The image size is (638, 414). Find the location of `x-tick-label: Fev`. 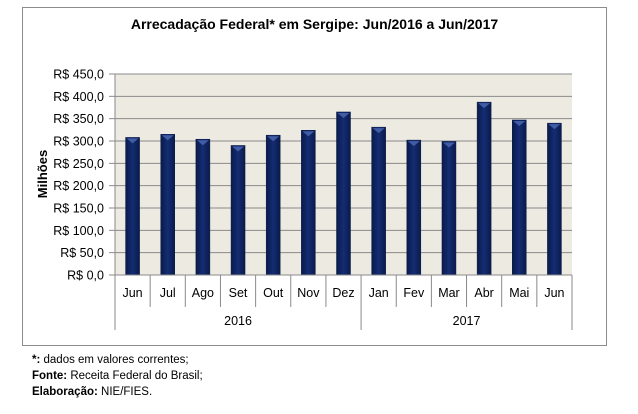

x-tick-label: Fev is located at coordinates (414, 293).